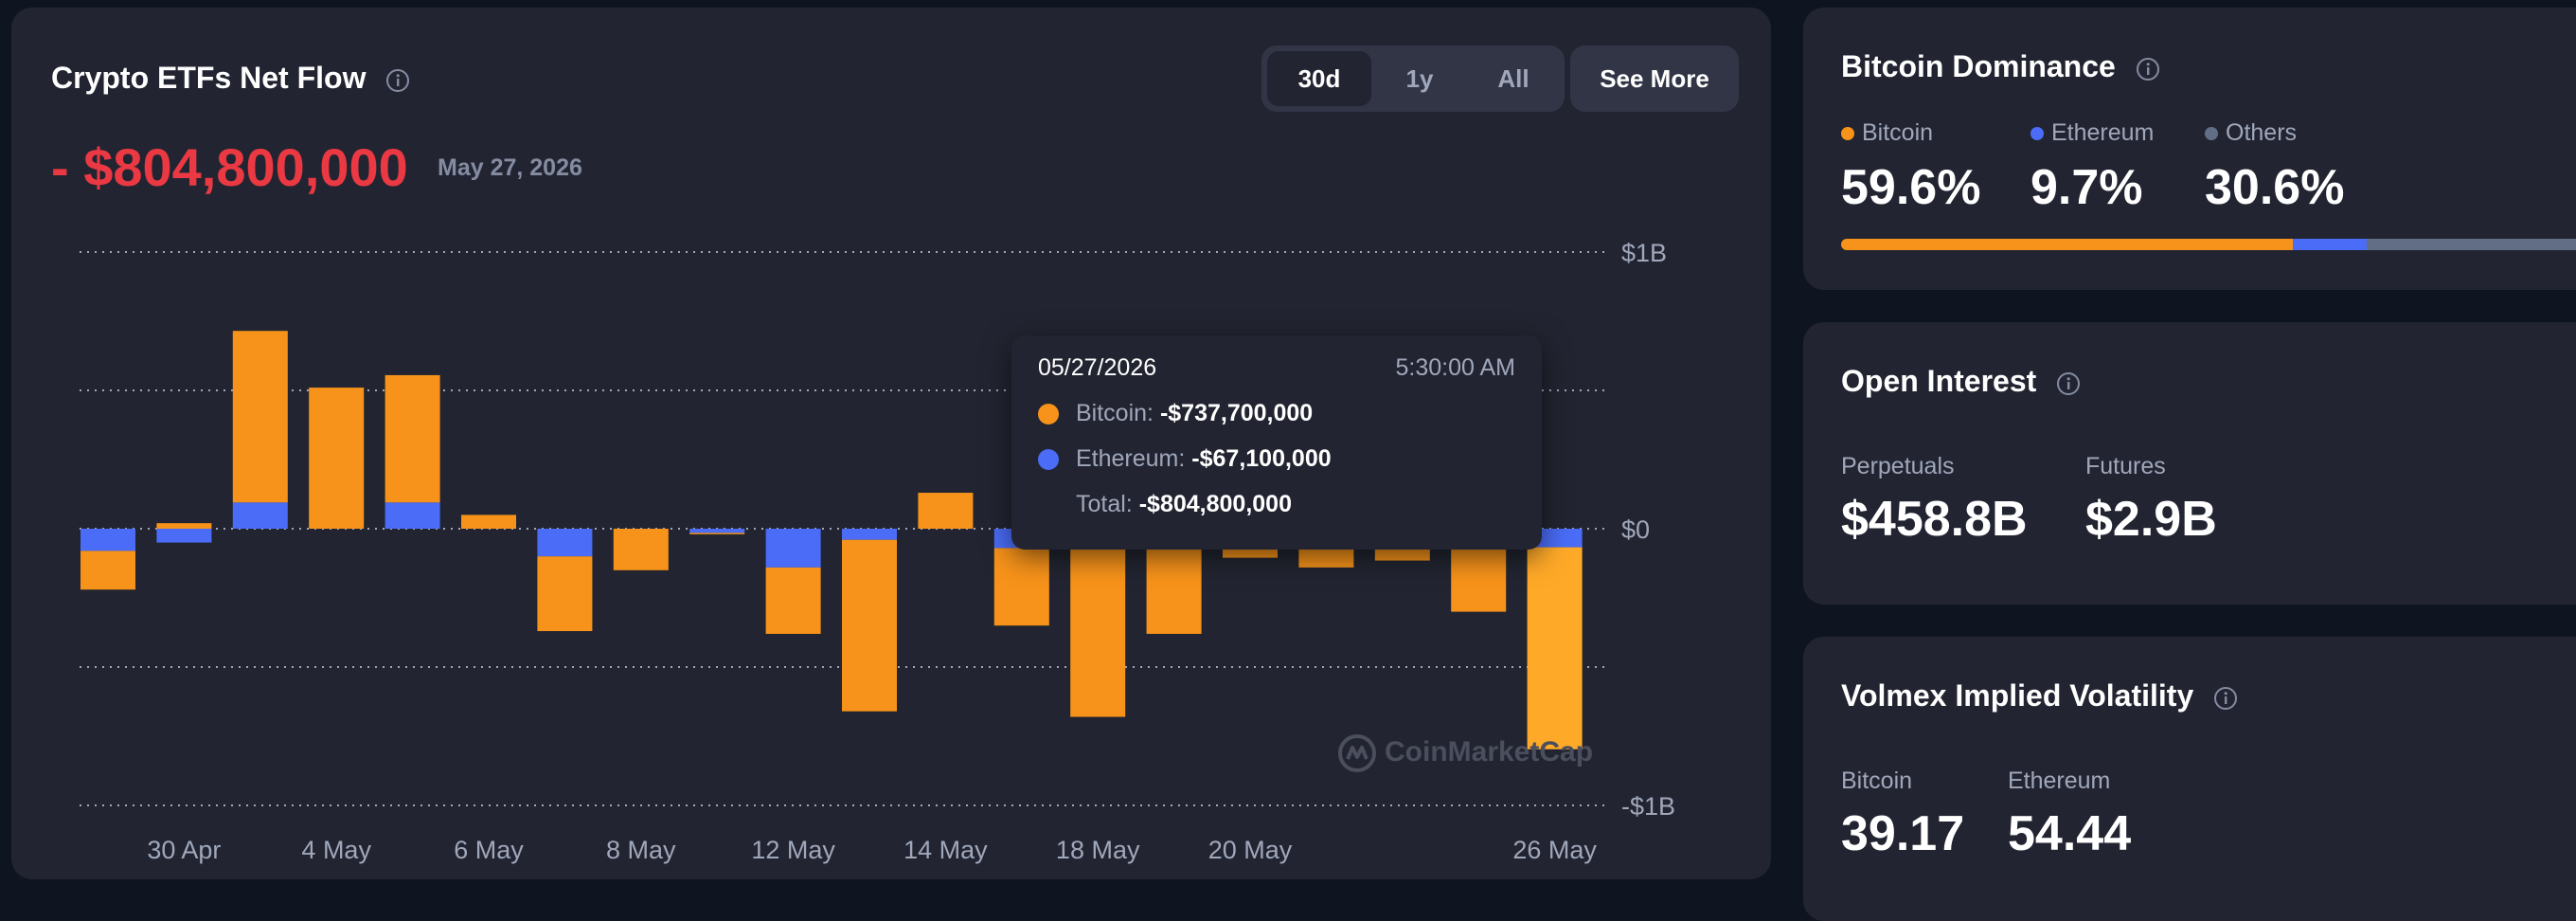 The width and height of the screenshot is (2576, 921). I want to click on tooltip-ethereum-row: Ethereum: -$67,100,000, so click(1185, 459).